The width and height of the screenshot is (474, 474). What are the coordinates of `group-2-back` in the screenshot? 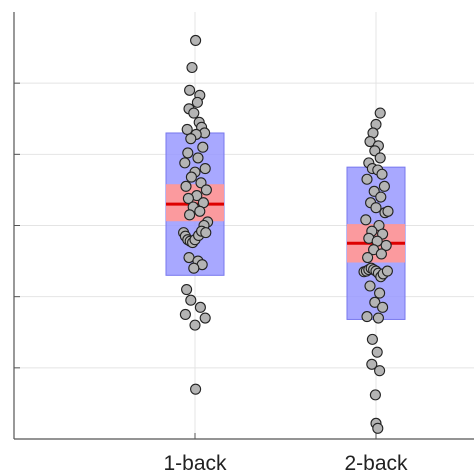 It's located at (376, 270).